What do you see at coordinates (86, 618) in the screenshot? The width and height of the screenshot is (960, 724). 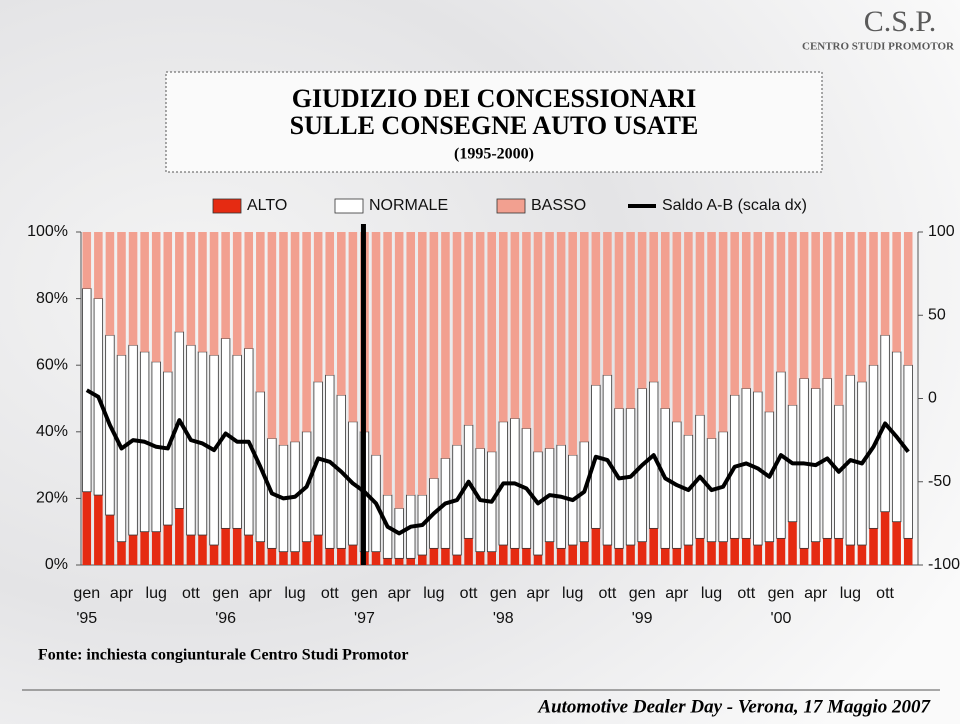 I see `x-year-label: '95` at bounding box center [86, 618].